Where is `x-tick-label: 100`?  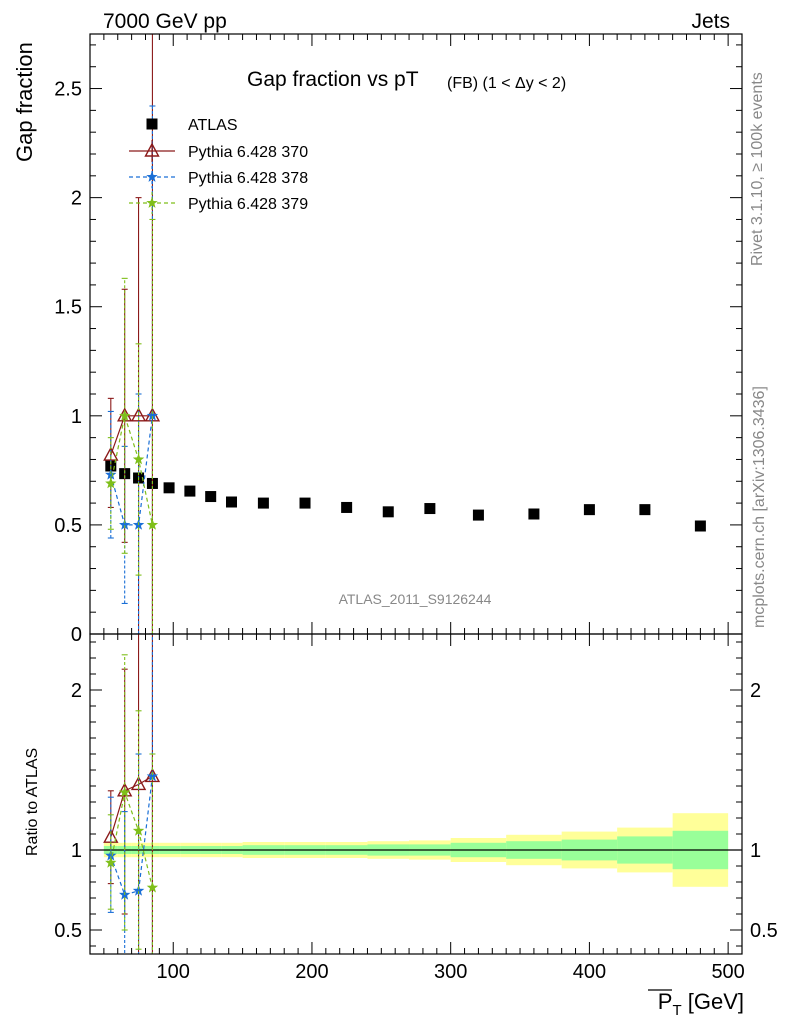 x-tick-label: 100 is located at coordinates (173, 972).